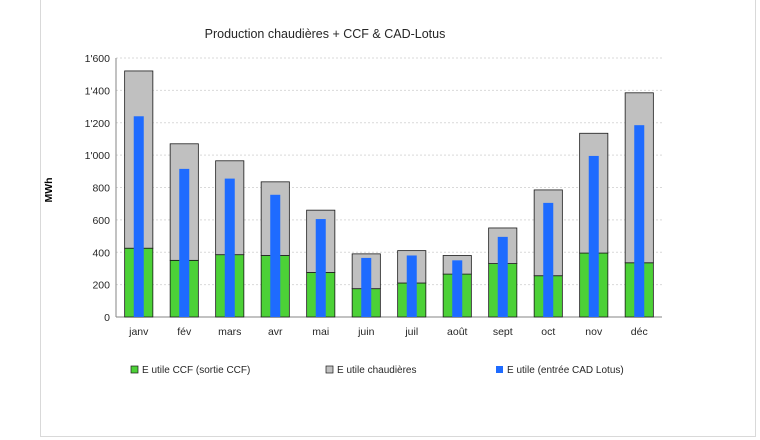  What do you see at coordinates (565, 370) in the screenshot?
I see `legend-label: E utile (entrée CAD Lotus)` at bounding box center [565, 370].